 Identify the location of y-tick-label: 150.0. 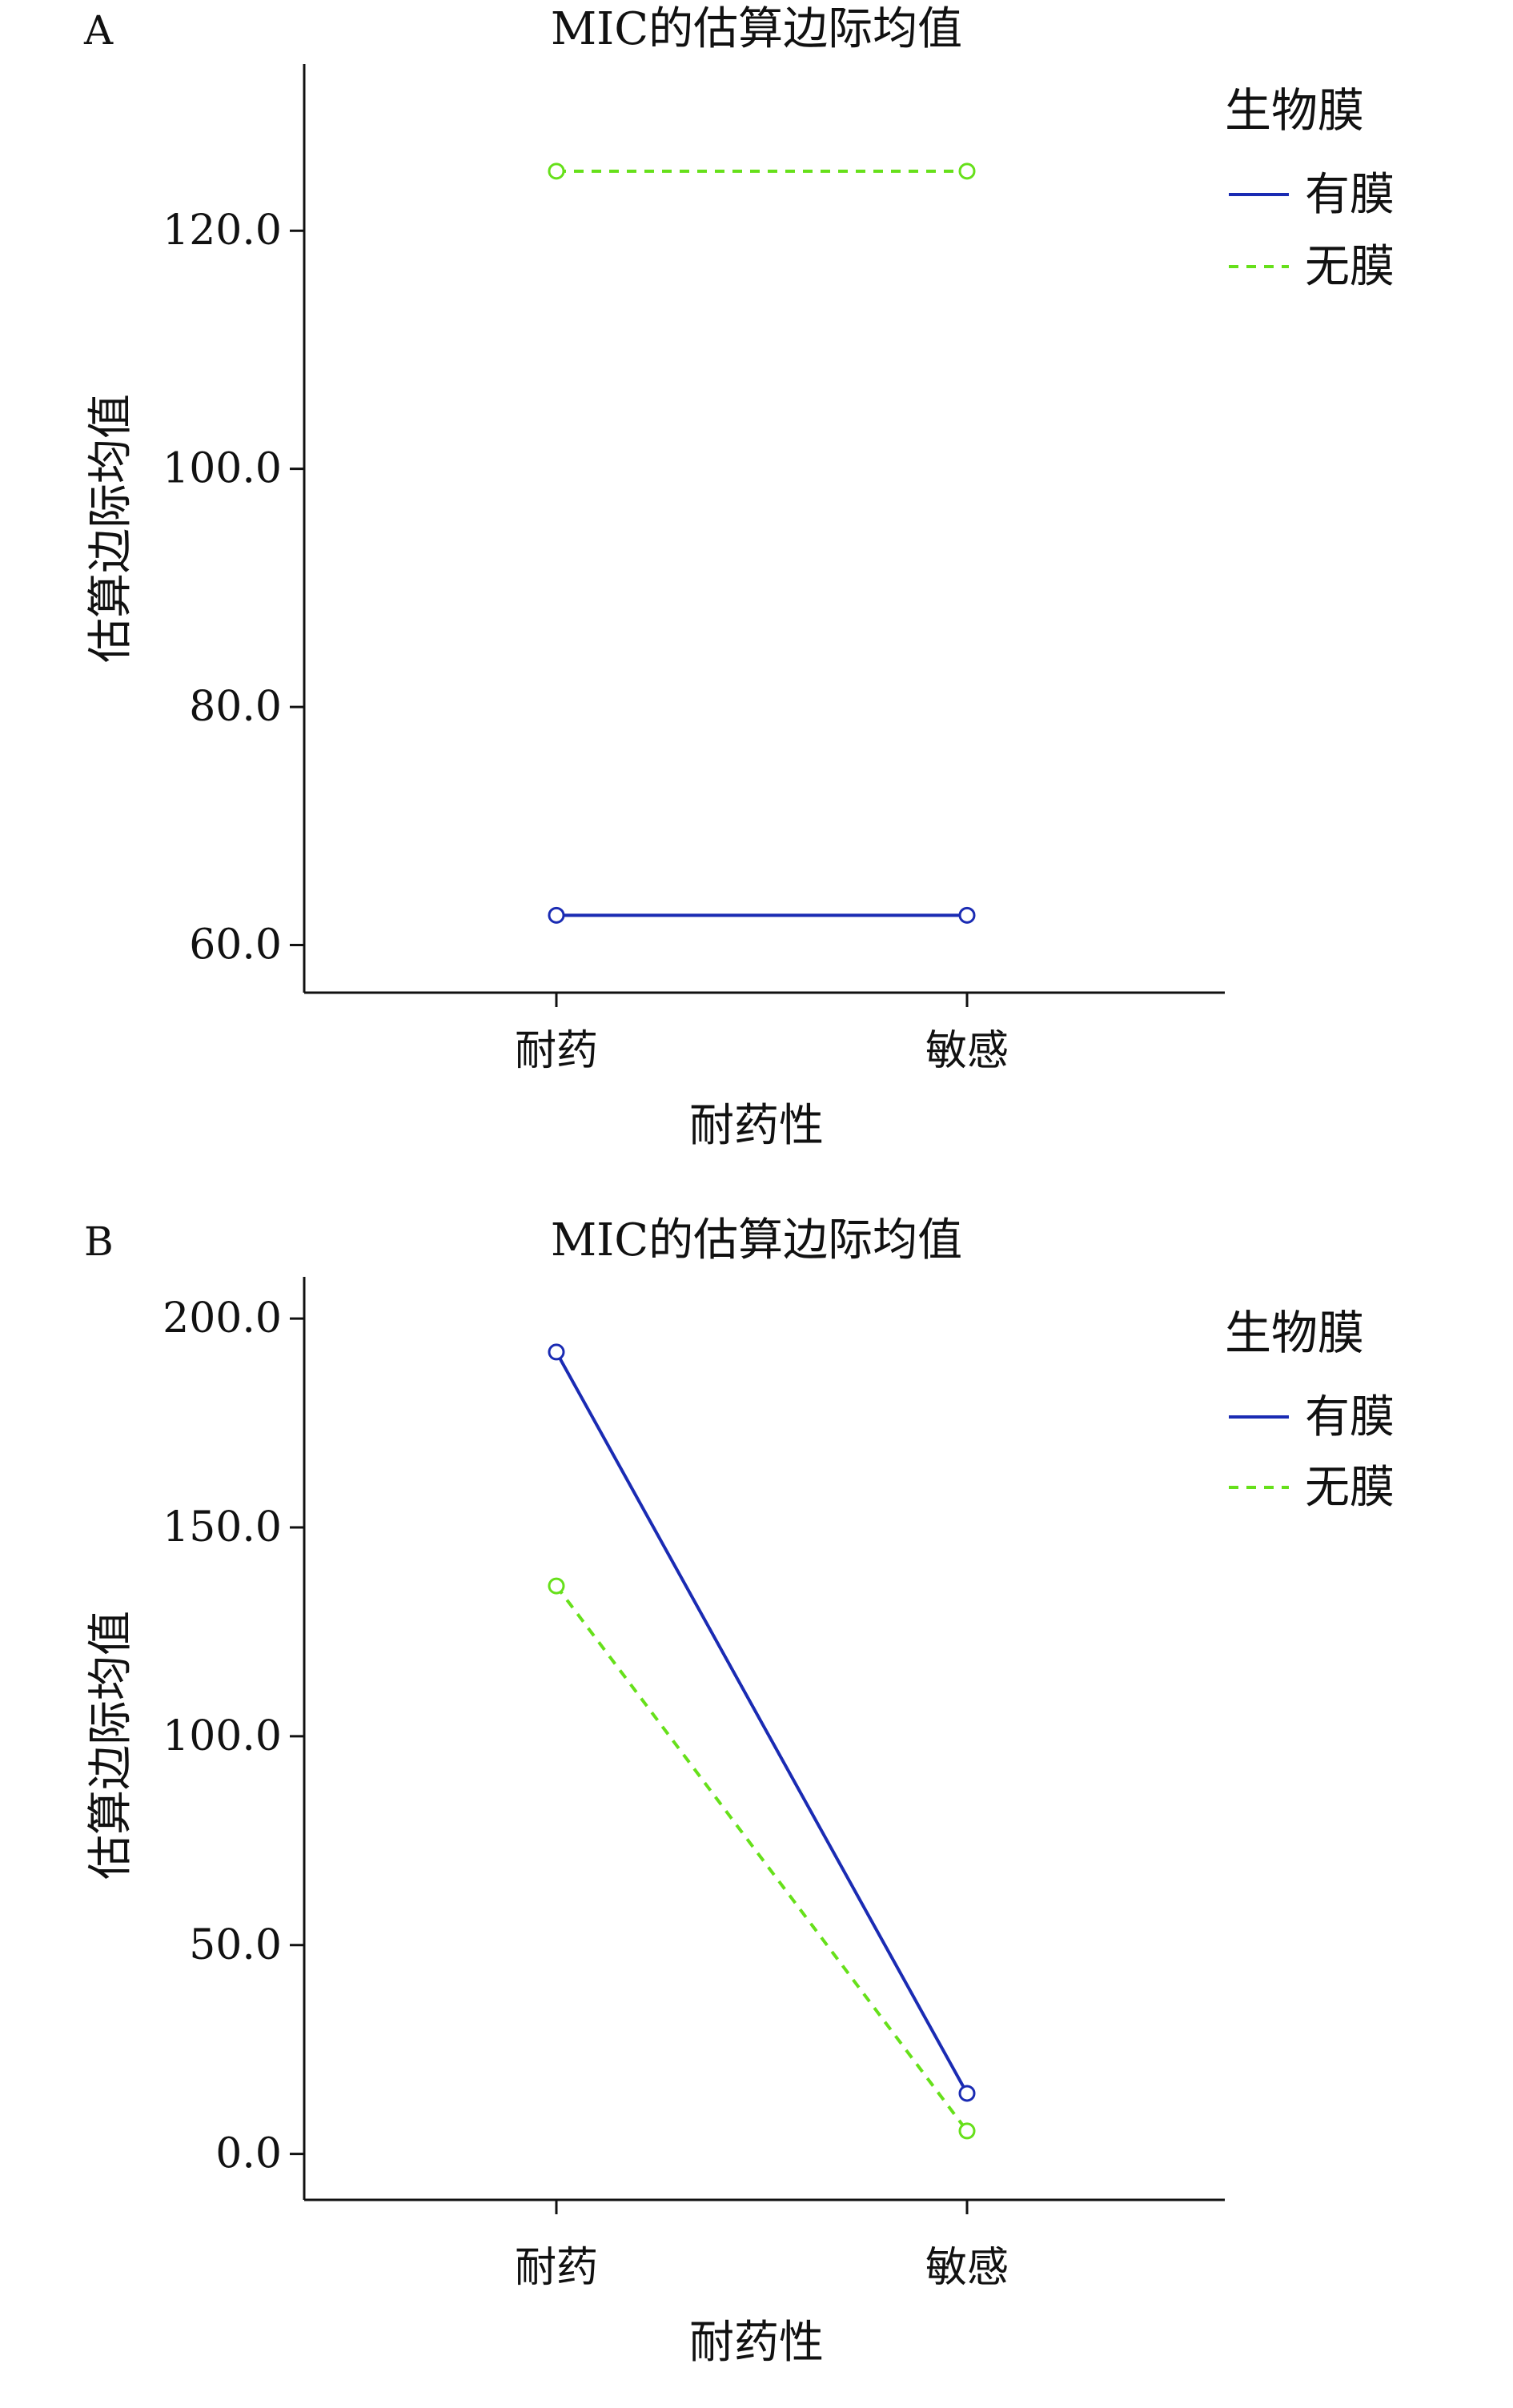
(222, 1527).